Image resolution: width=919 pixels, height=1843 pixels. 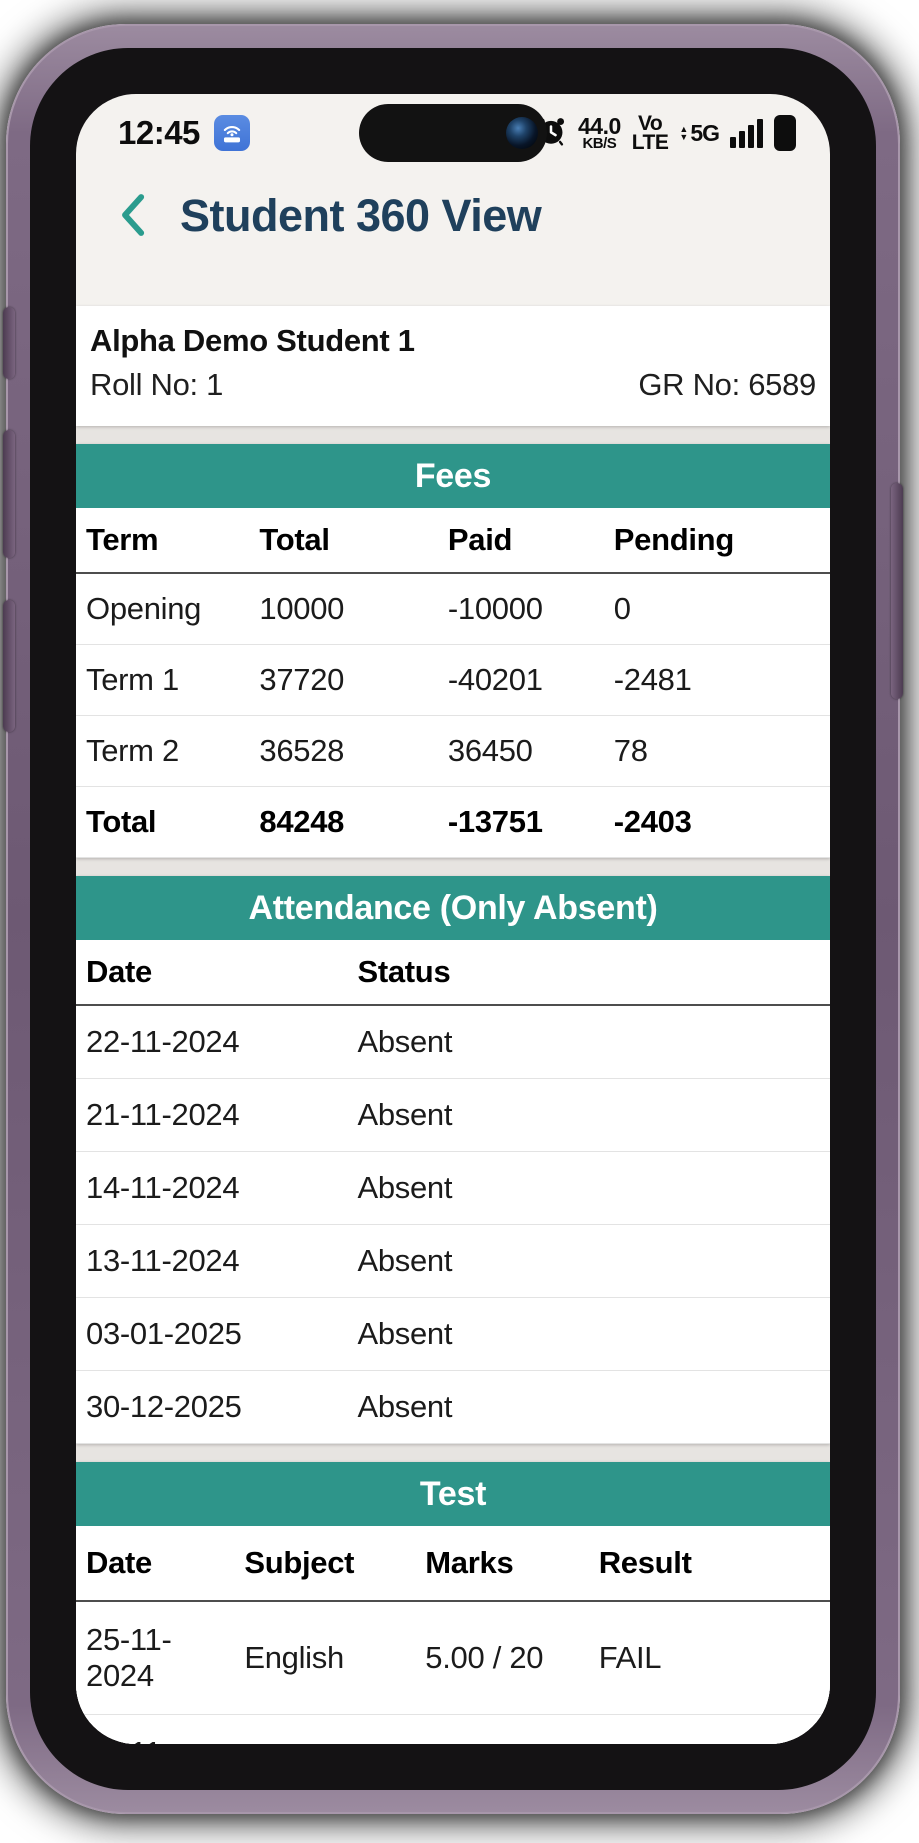 I want to click on status-icons: 44.0 KB/S Vo LTE ▲ ▼ 5G, so click(x=665, y=133).